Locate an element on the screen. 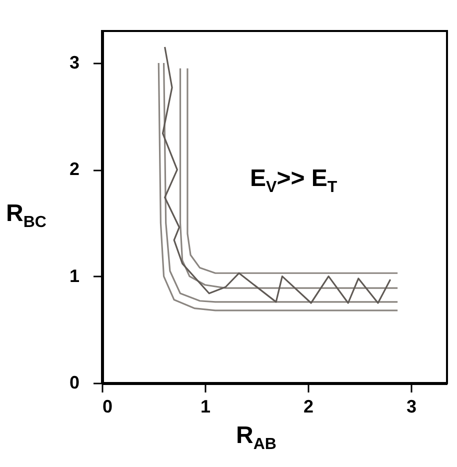 Image resolution: width=457 pixels, height=467 pixels. annotation: E$_{V}$>> E$_{T}$ is located at coordinates (294, 181).